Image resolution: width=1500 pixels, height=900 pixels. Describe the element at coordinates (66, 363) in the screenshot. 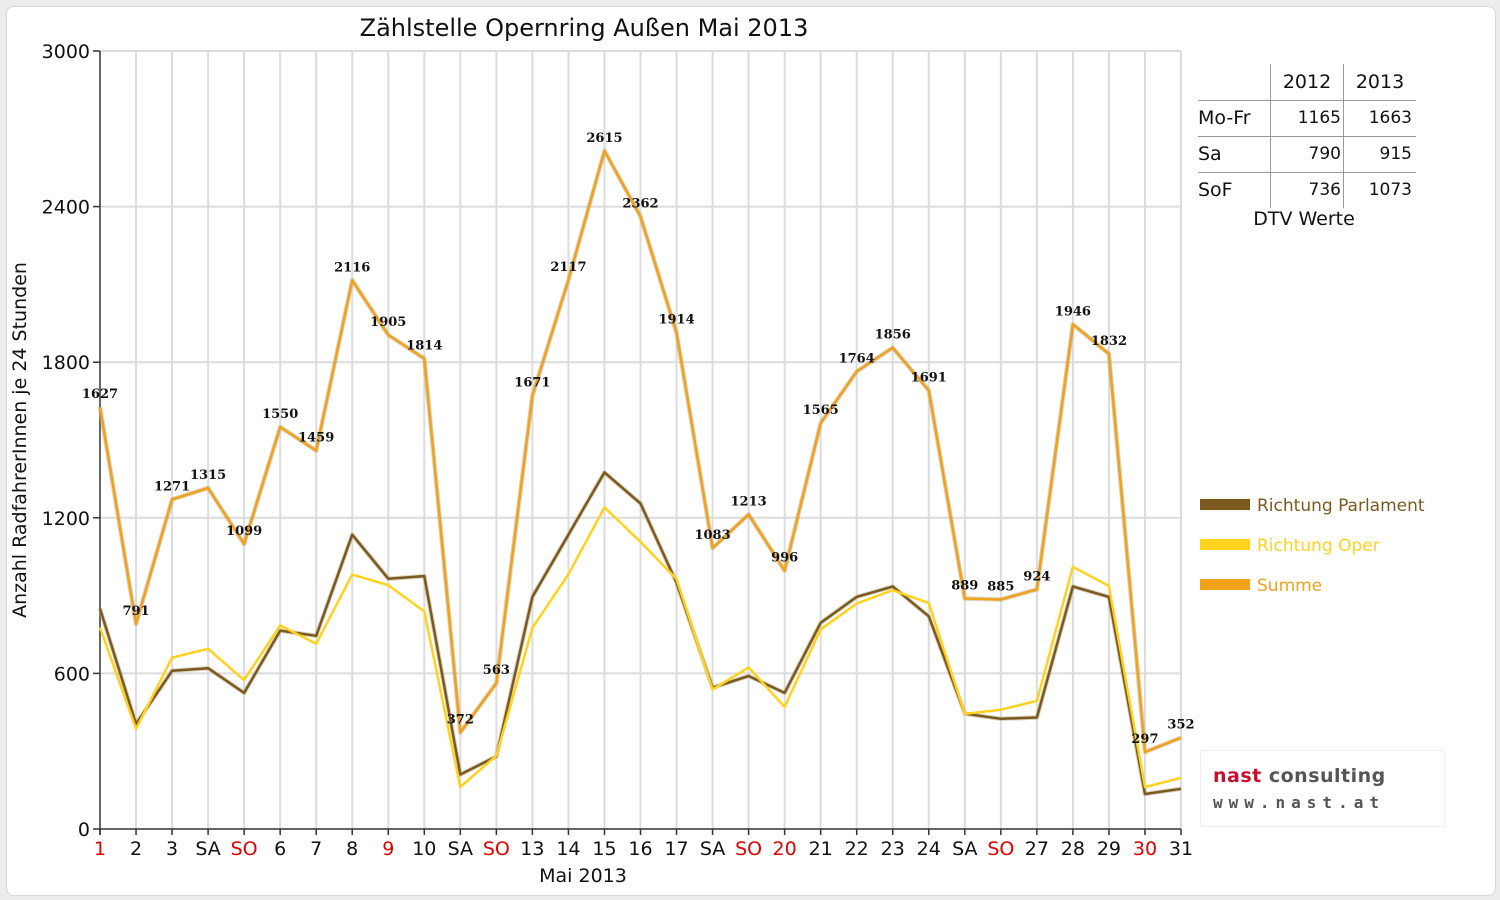

I see `y-tick-label: 1800` at that location.